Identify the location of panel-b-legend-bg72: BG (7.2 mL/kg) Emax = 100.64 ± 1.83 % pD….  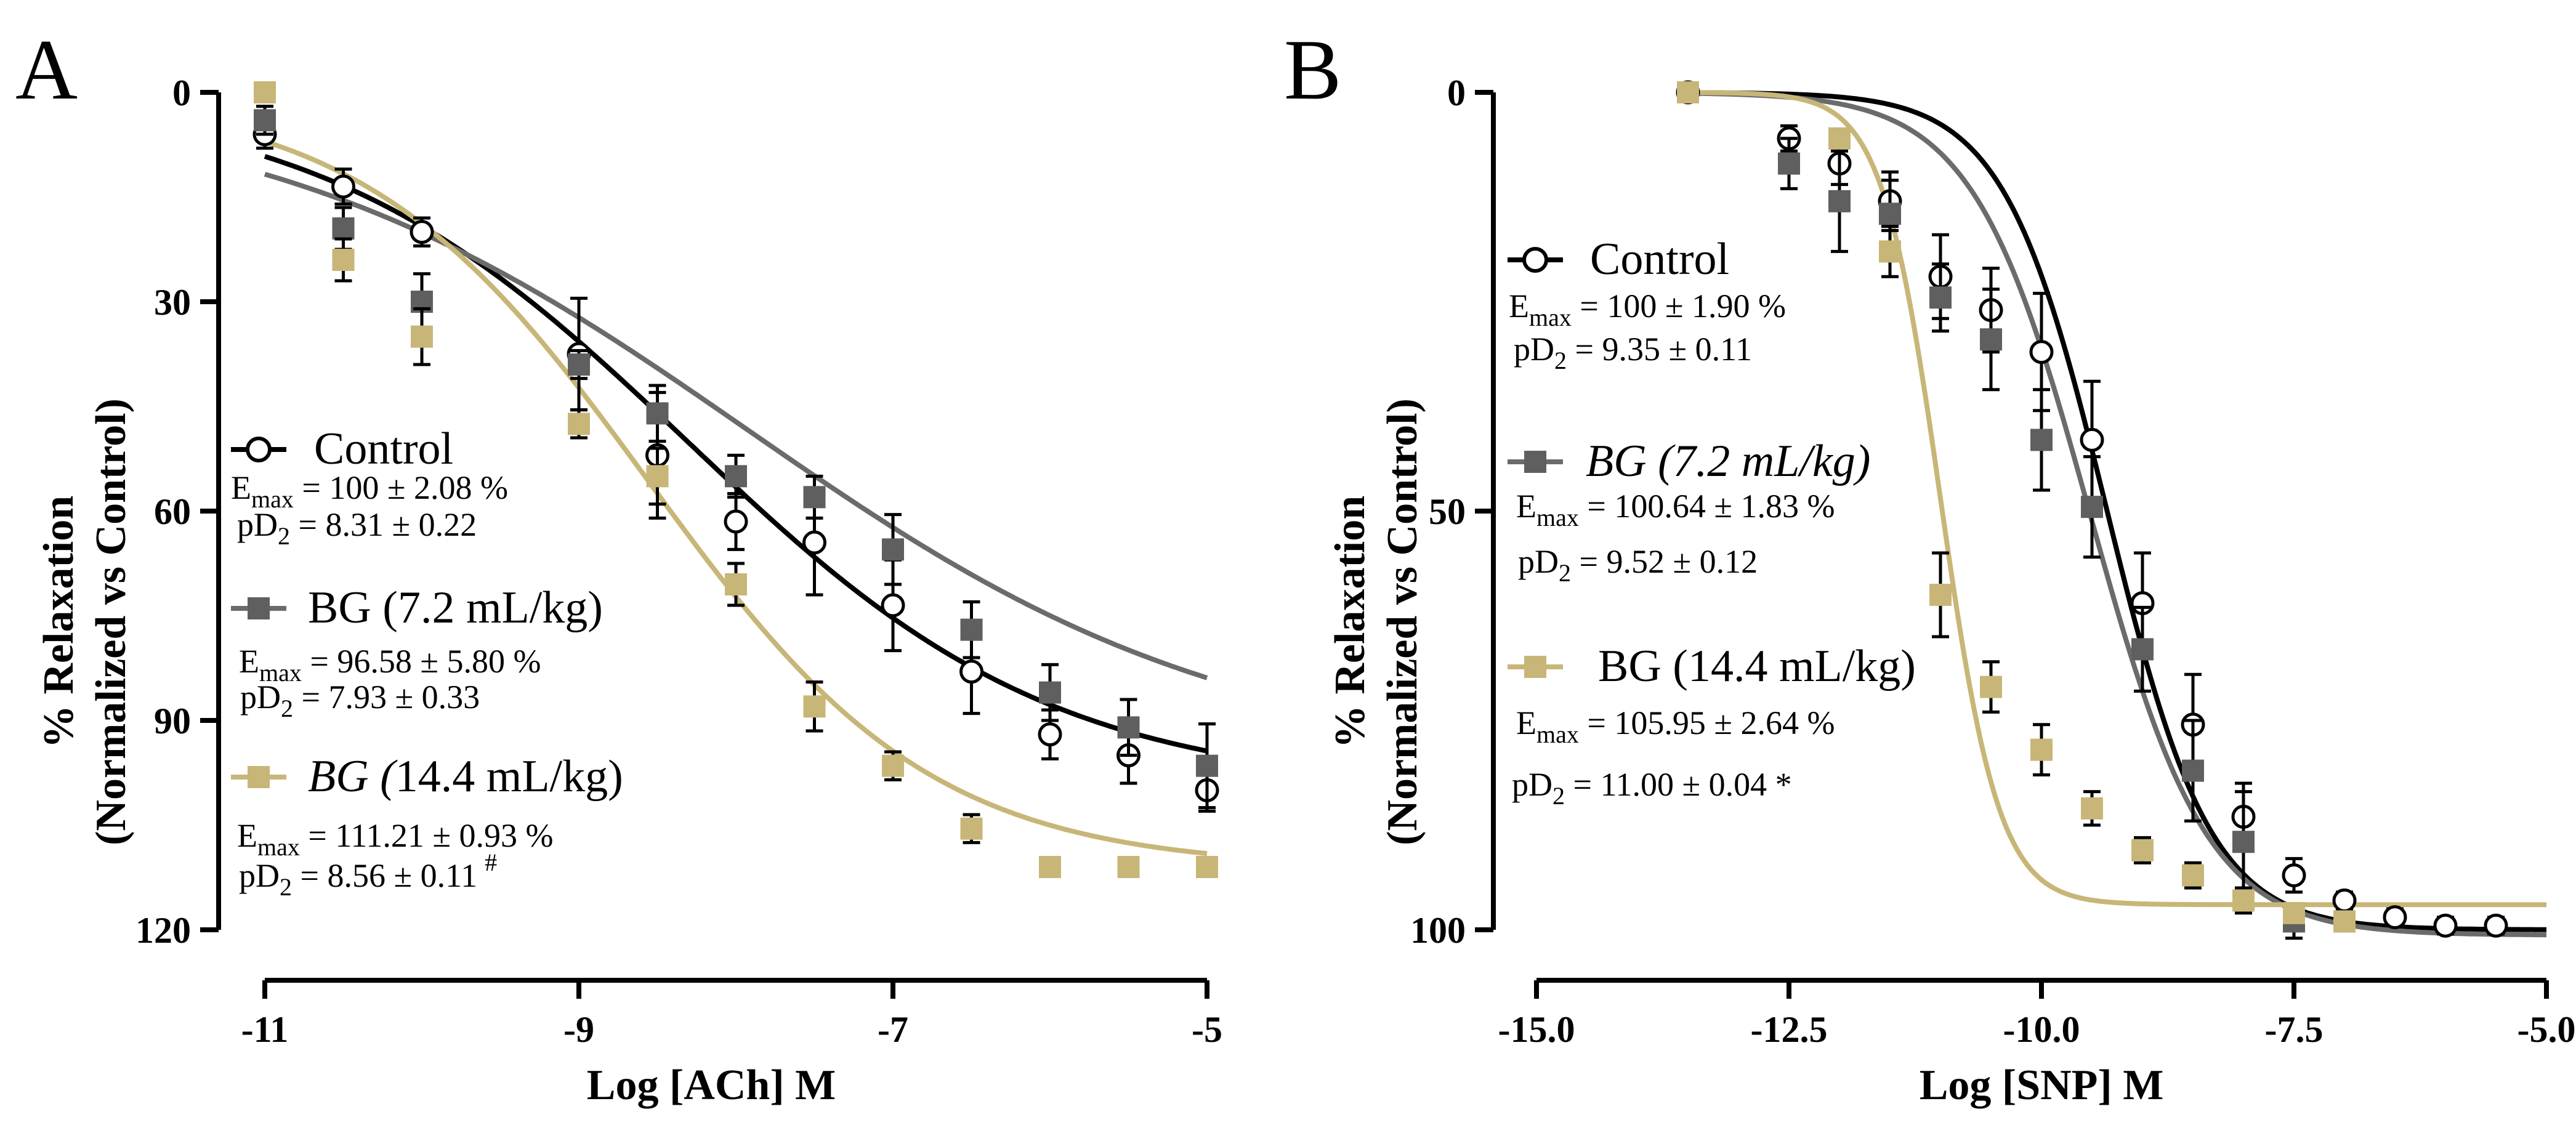
(1689, 511).